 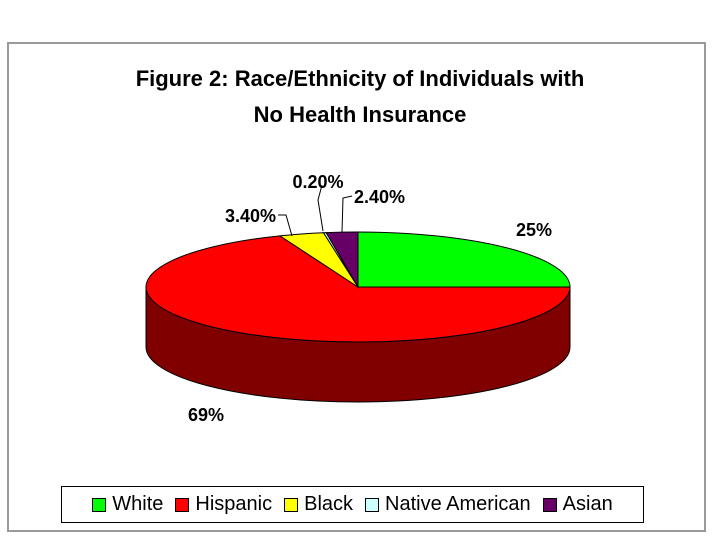 I want to click on legend-label-black: Black, so click(x=329, y=504).